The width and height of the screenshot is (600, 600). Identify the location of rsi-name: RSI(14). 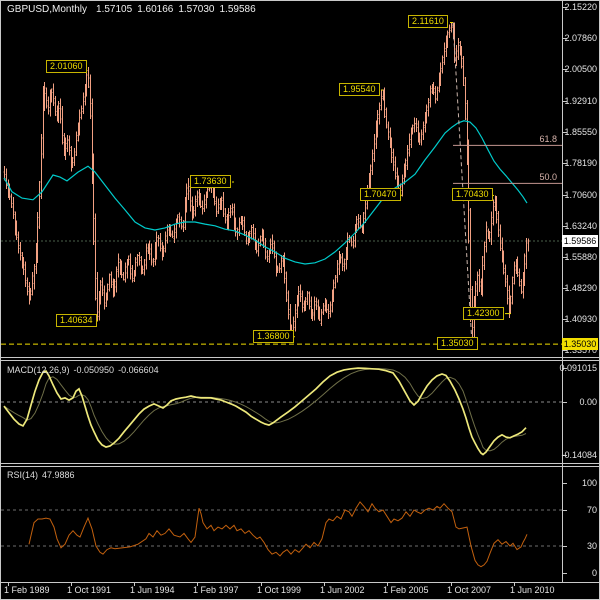
(23, 475).